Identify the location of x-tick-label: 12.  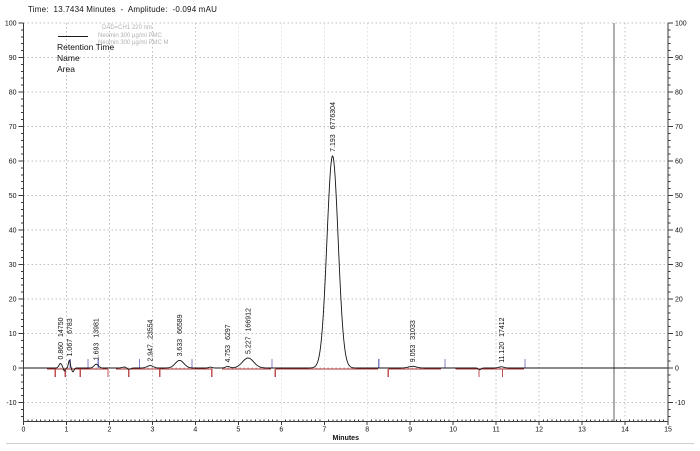
(539, 430).